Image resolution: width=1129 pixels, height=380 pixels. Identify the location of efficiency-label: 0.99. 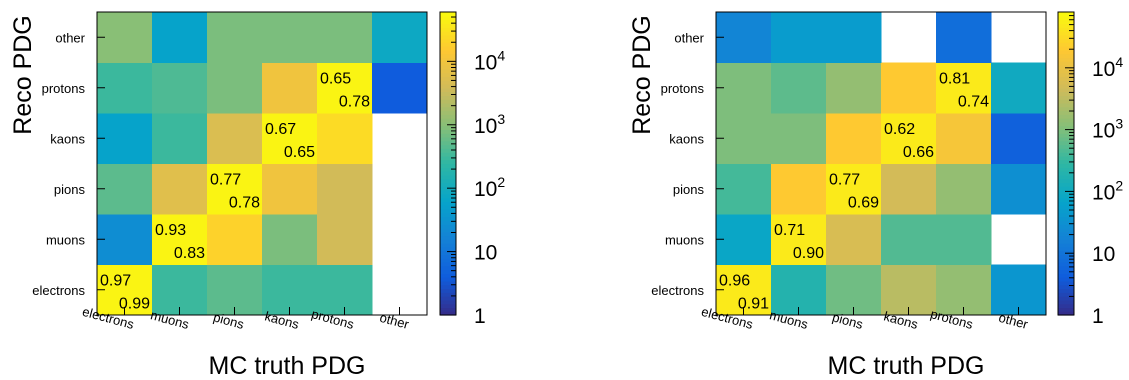
(134, 304).